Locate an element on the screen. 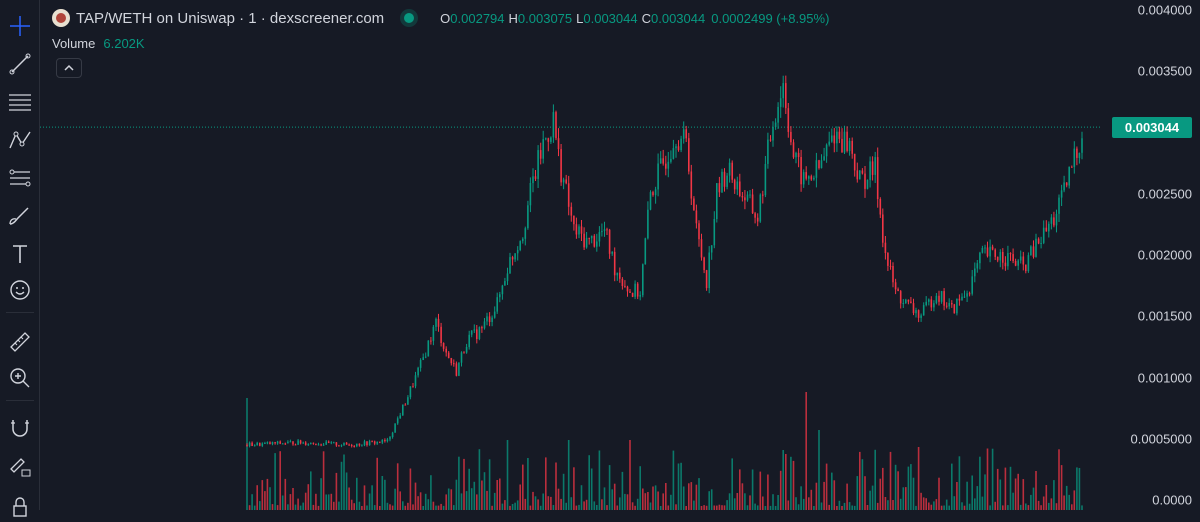 The height and width of the screenshot is (522, 1200). collapse-legend-button is located at coordinates (69, 68).